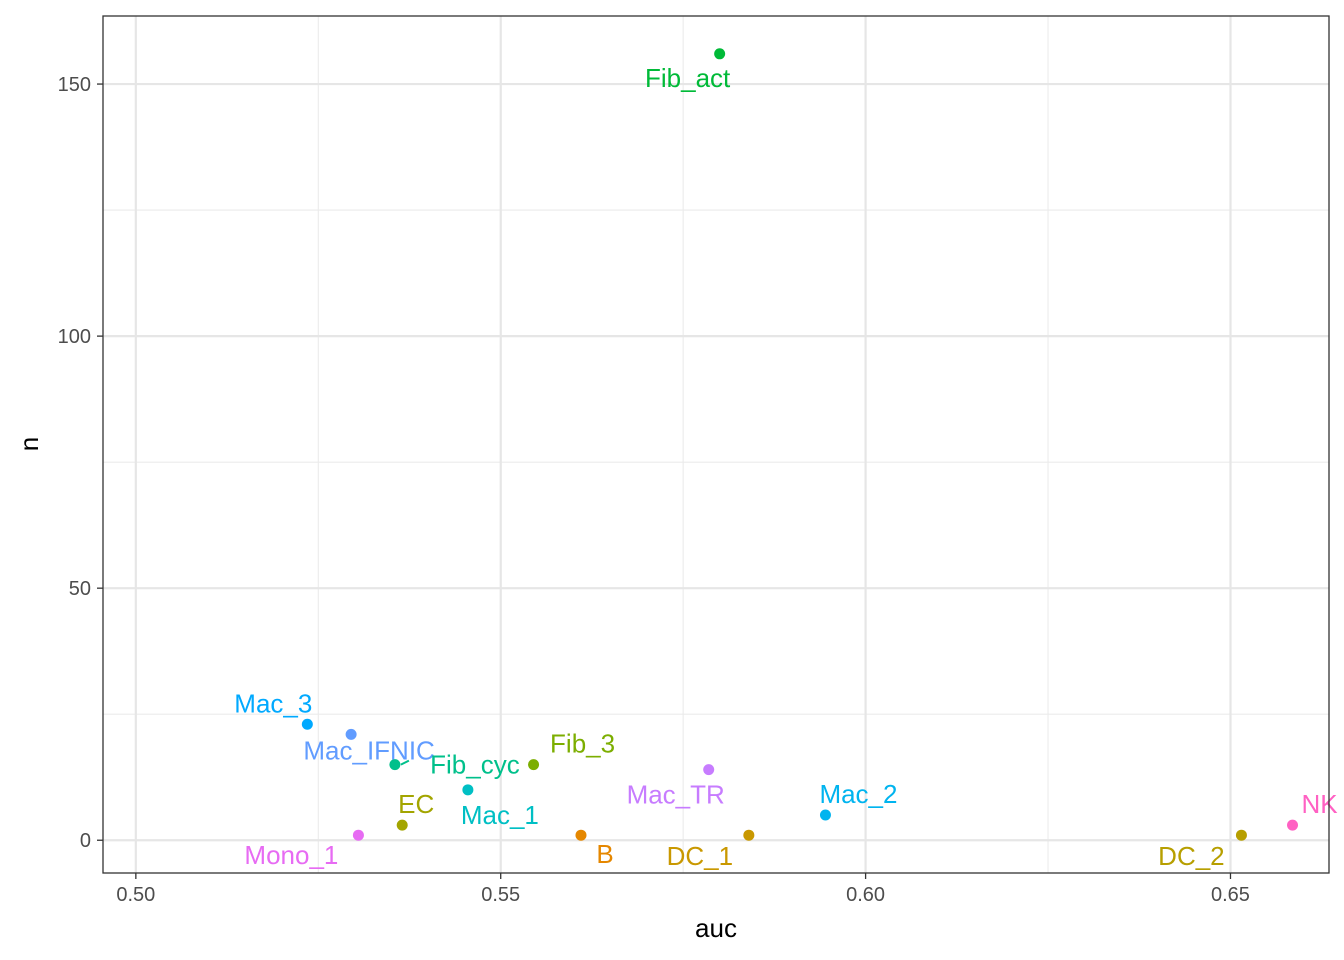 Image resolution: width=1344 pixels, height=960 pixels. Describe the element at coordinates (1319, 804) in the screenshot. I see `label-nk: NK` at that location.